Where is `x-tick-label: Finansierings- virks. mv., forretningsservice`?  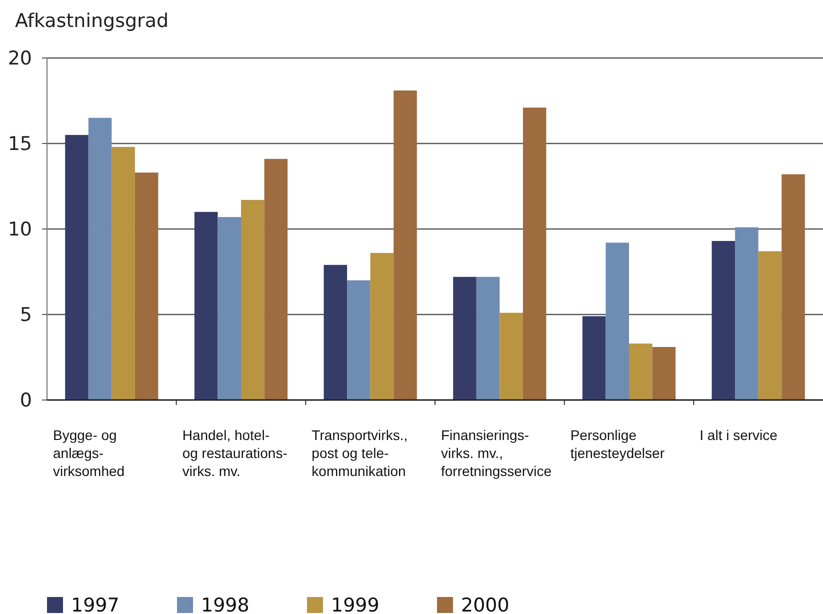
x-tick-label: Finansierings- virks. mv., forretningsservice is located at coordinates (496, 453).